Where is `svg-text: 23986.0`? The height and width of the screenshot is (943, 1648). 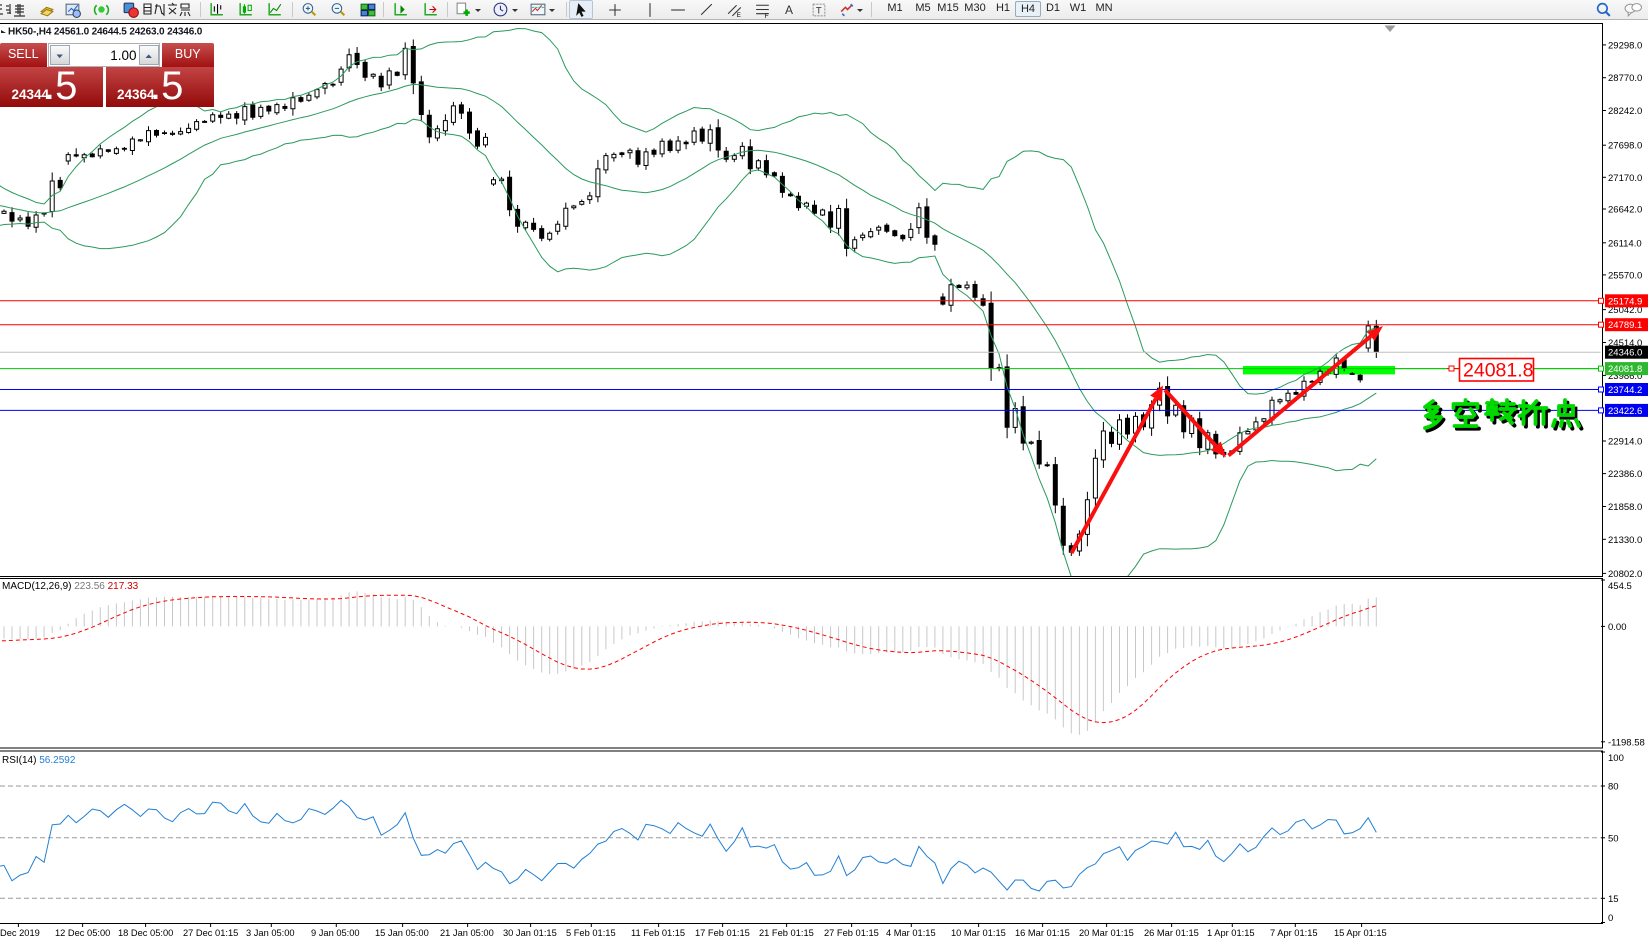
svg-text: 23986.0 is located at coordinates (1625, 376).